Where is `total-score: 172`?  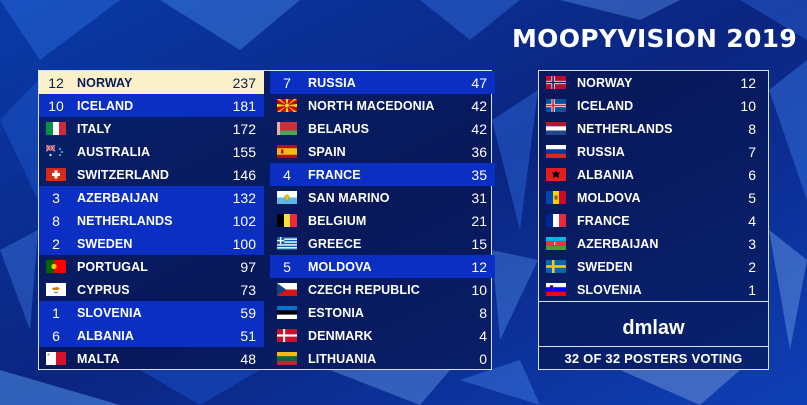
total-score: 172 is located at coordinates (244, 128).